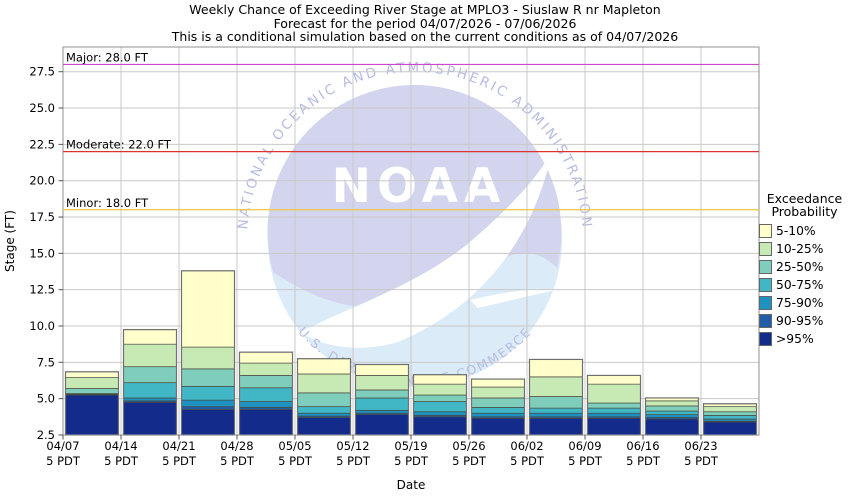 The width and height of the screenshot is (850, 500). Describe the element at coordinates (411, 485) in the screenshot. I see `svg-text: Date` at that location.